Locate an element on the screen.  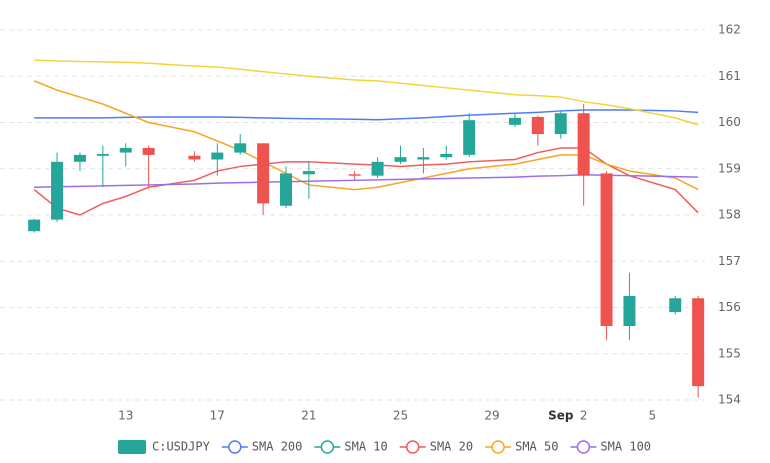
x-tick-label: 13 is located at coordinates (125, 416).